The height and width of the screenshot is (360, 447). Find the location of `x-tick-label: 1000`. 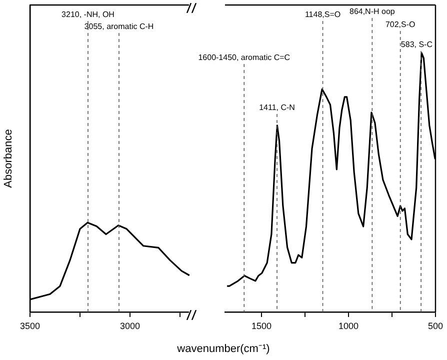

x-tick-label: 1000 is located at coordinates (348, 325).